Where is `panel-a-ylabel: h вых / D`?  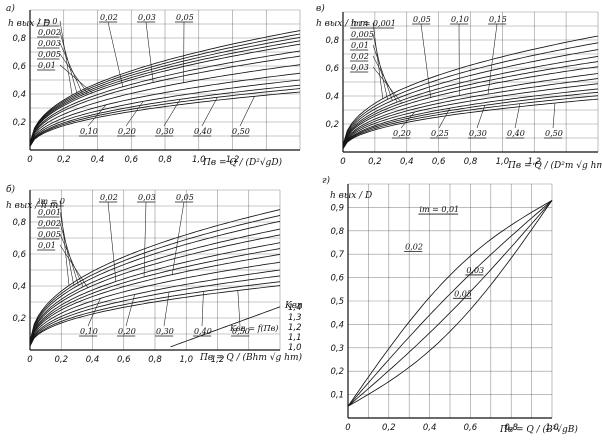
panel-a-ylabel: h вых / D is located at coordinates (29, 24).